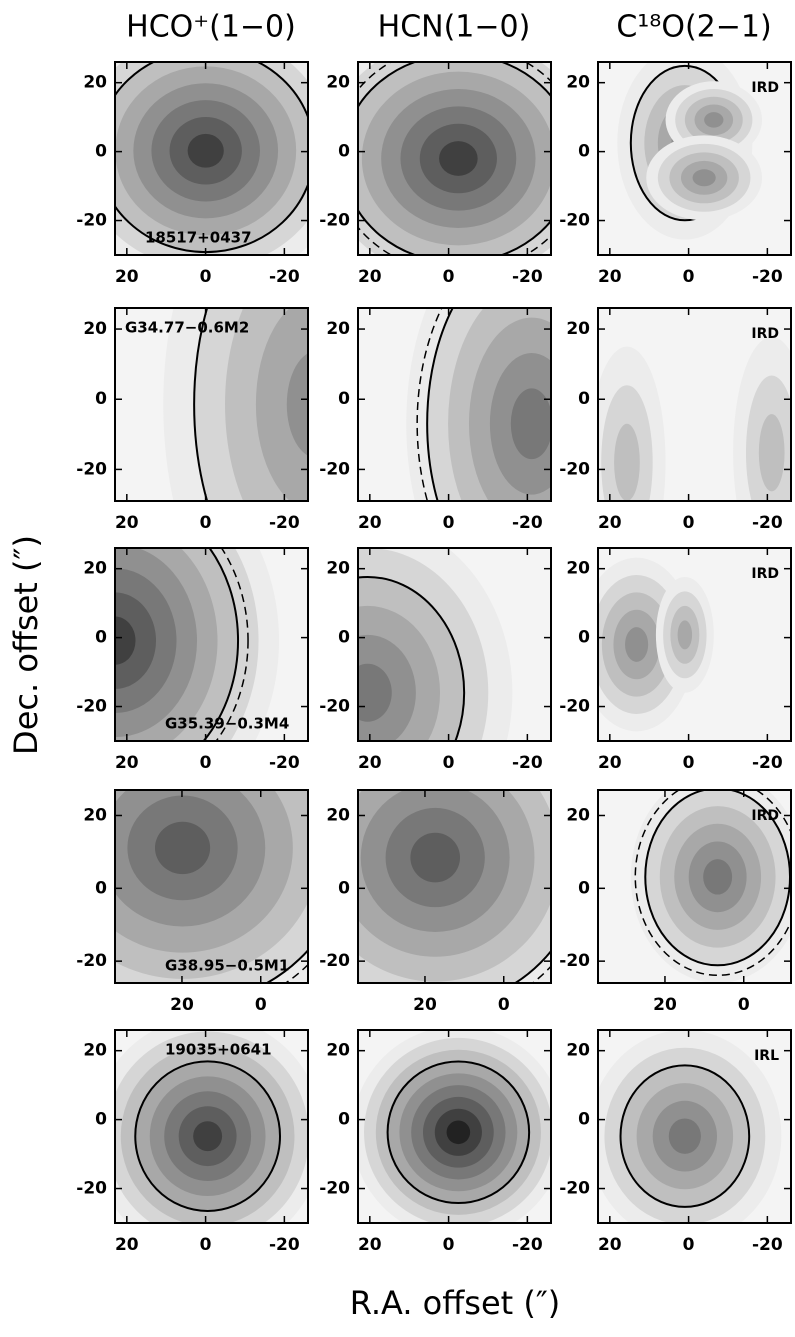  Describe the element at coordinates (227, 724) in the screenshot. I see `source-name: G35.39−0.3M4` at that location.